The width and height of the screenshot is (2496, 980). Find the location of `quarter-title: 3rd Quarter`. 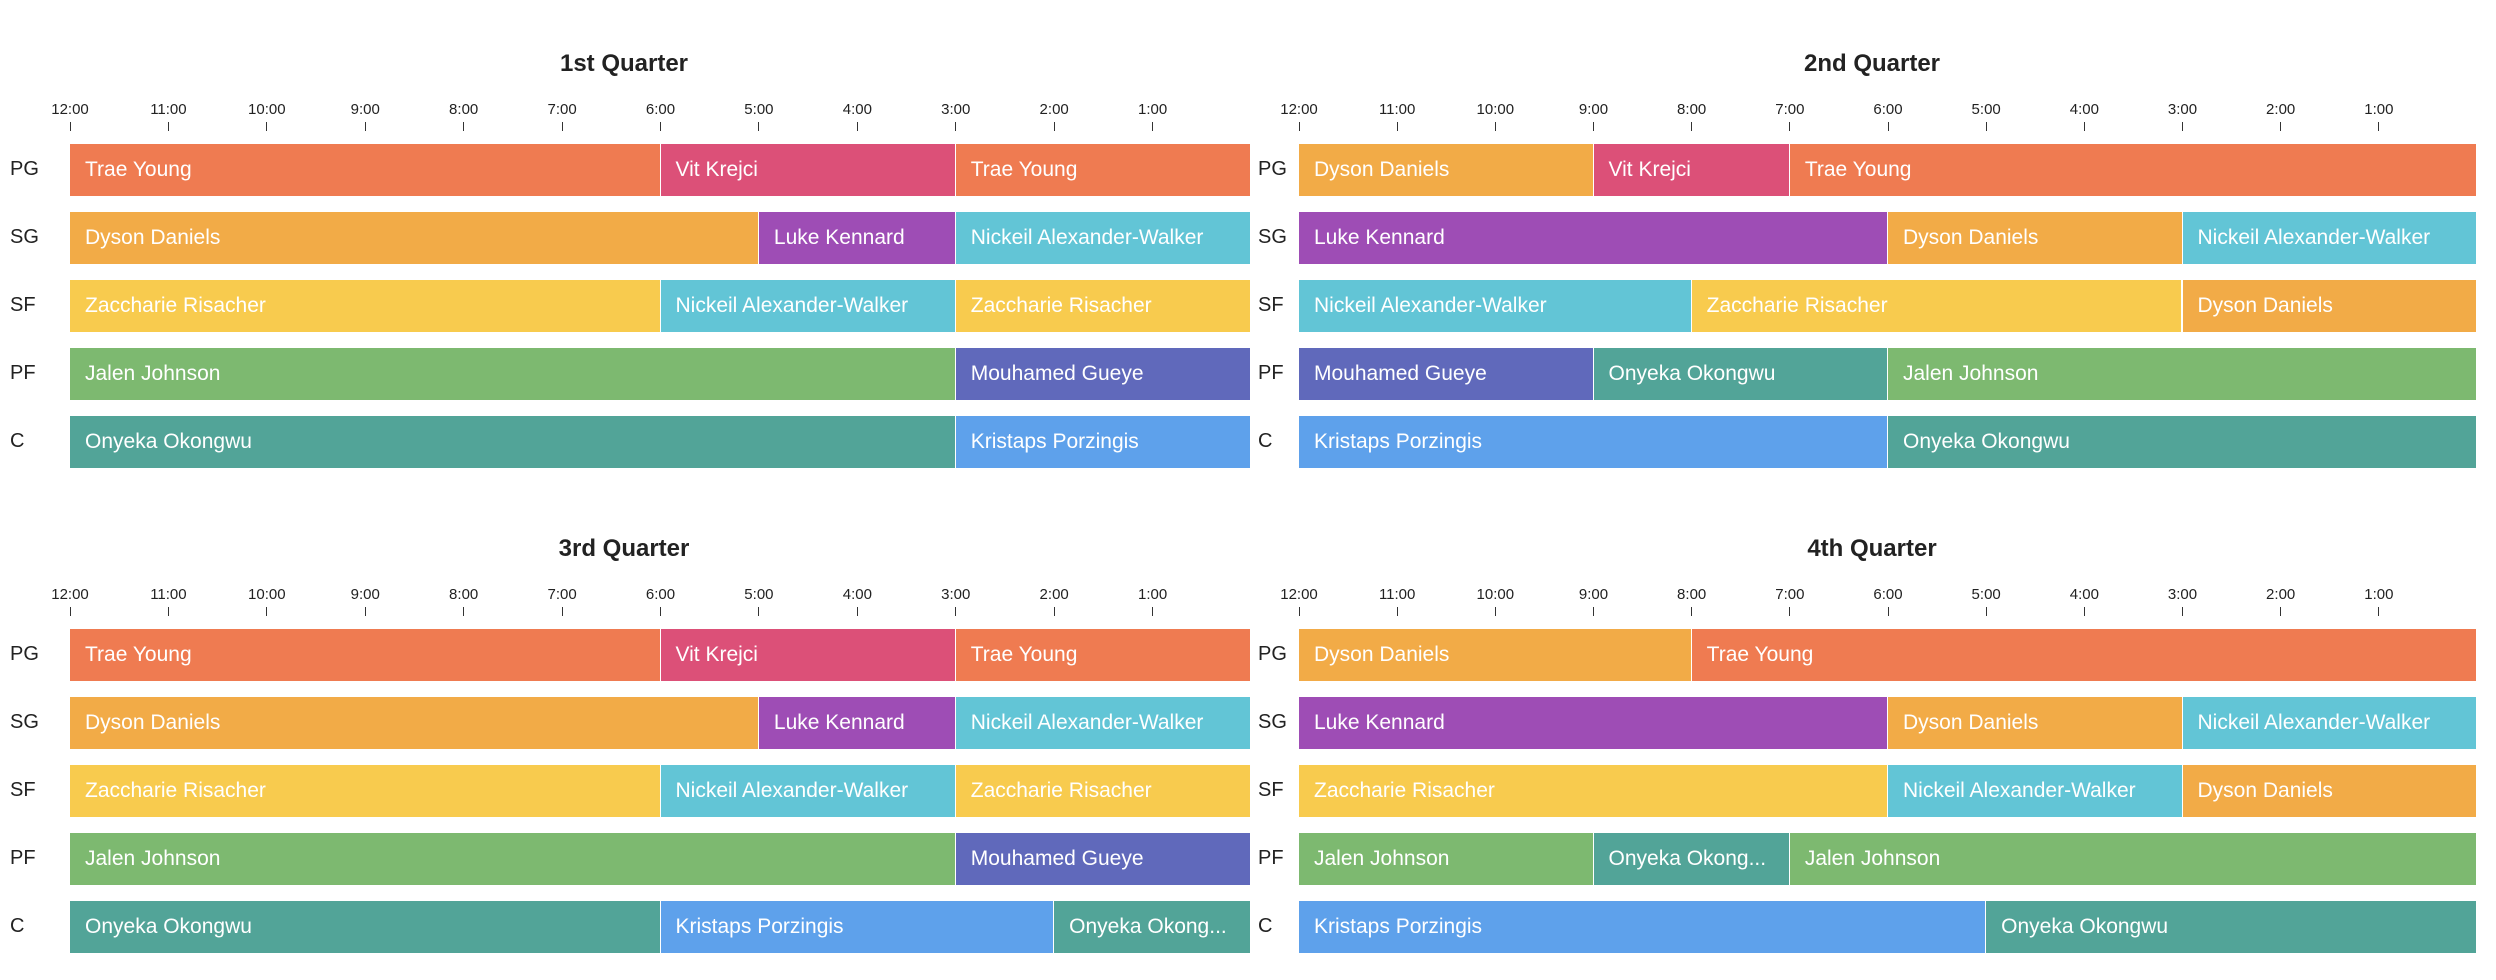

quarter-title: 3rd Quarter is located at coordinates (624, 548).